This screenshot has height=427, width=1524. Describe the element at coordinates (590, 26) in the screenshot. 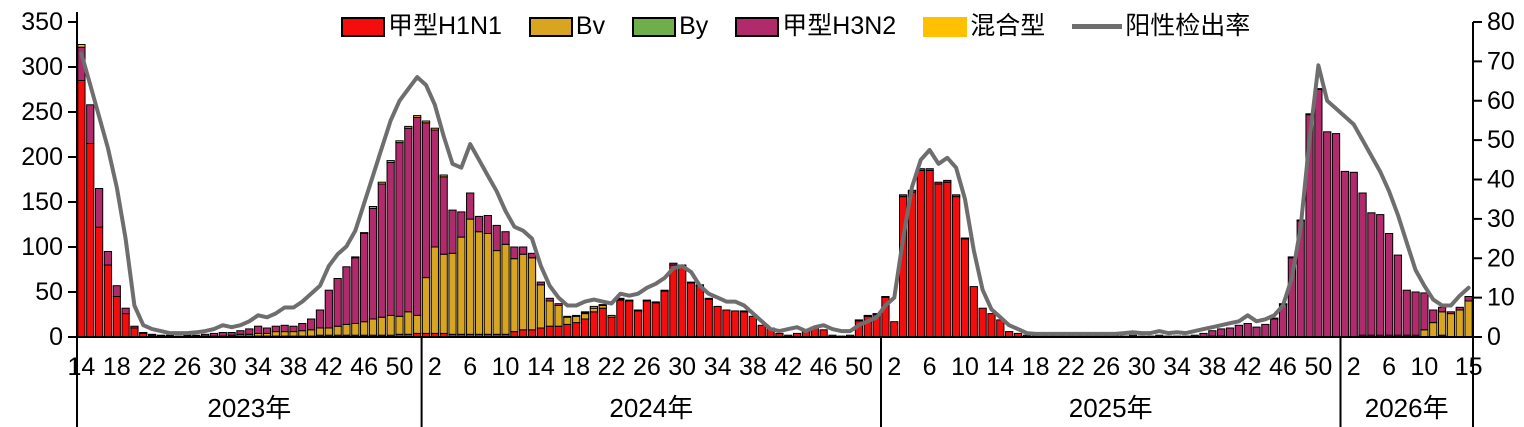

I see `legend-label: Bv` at that location.